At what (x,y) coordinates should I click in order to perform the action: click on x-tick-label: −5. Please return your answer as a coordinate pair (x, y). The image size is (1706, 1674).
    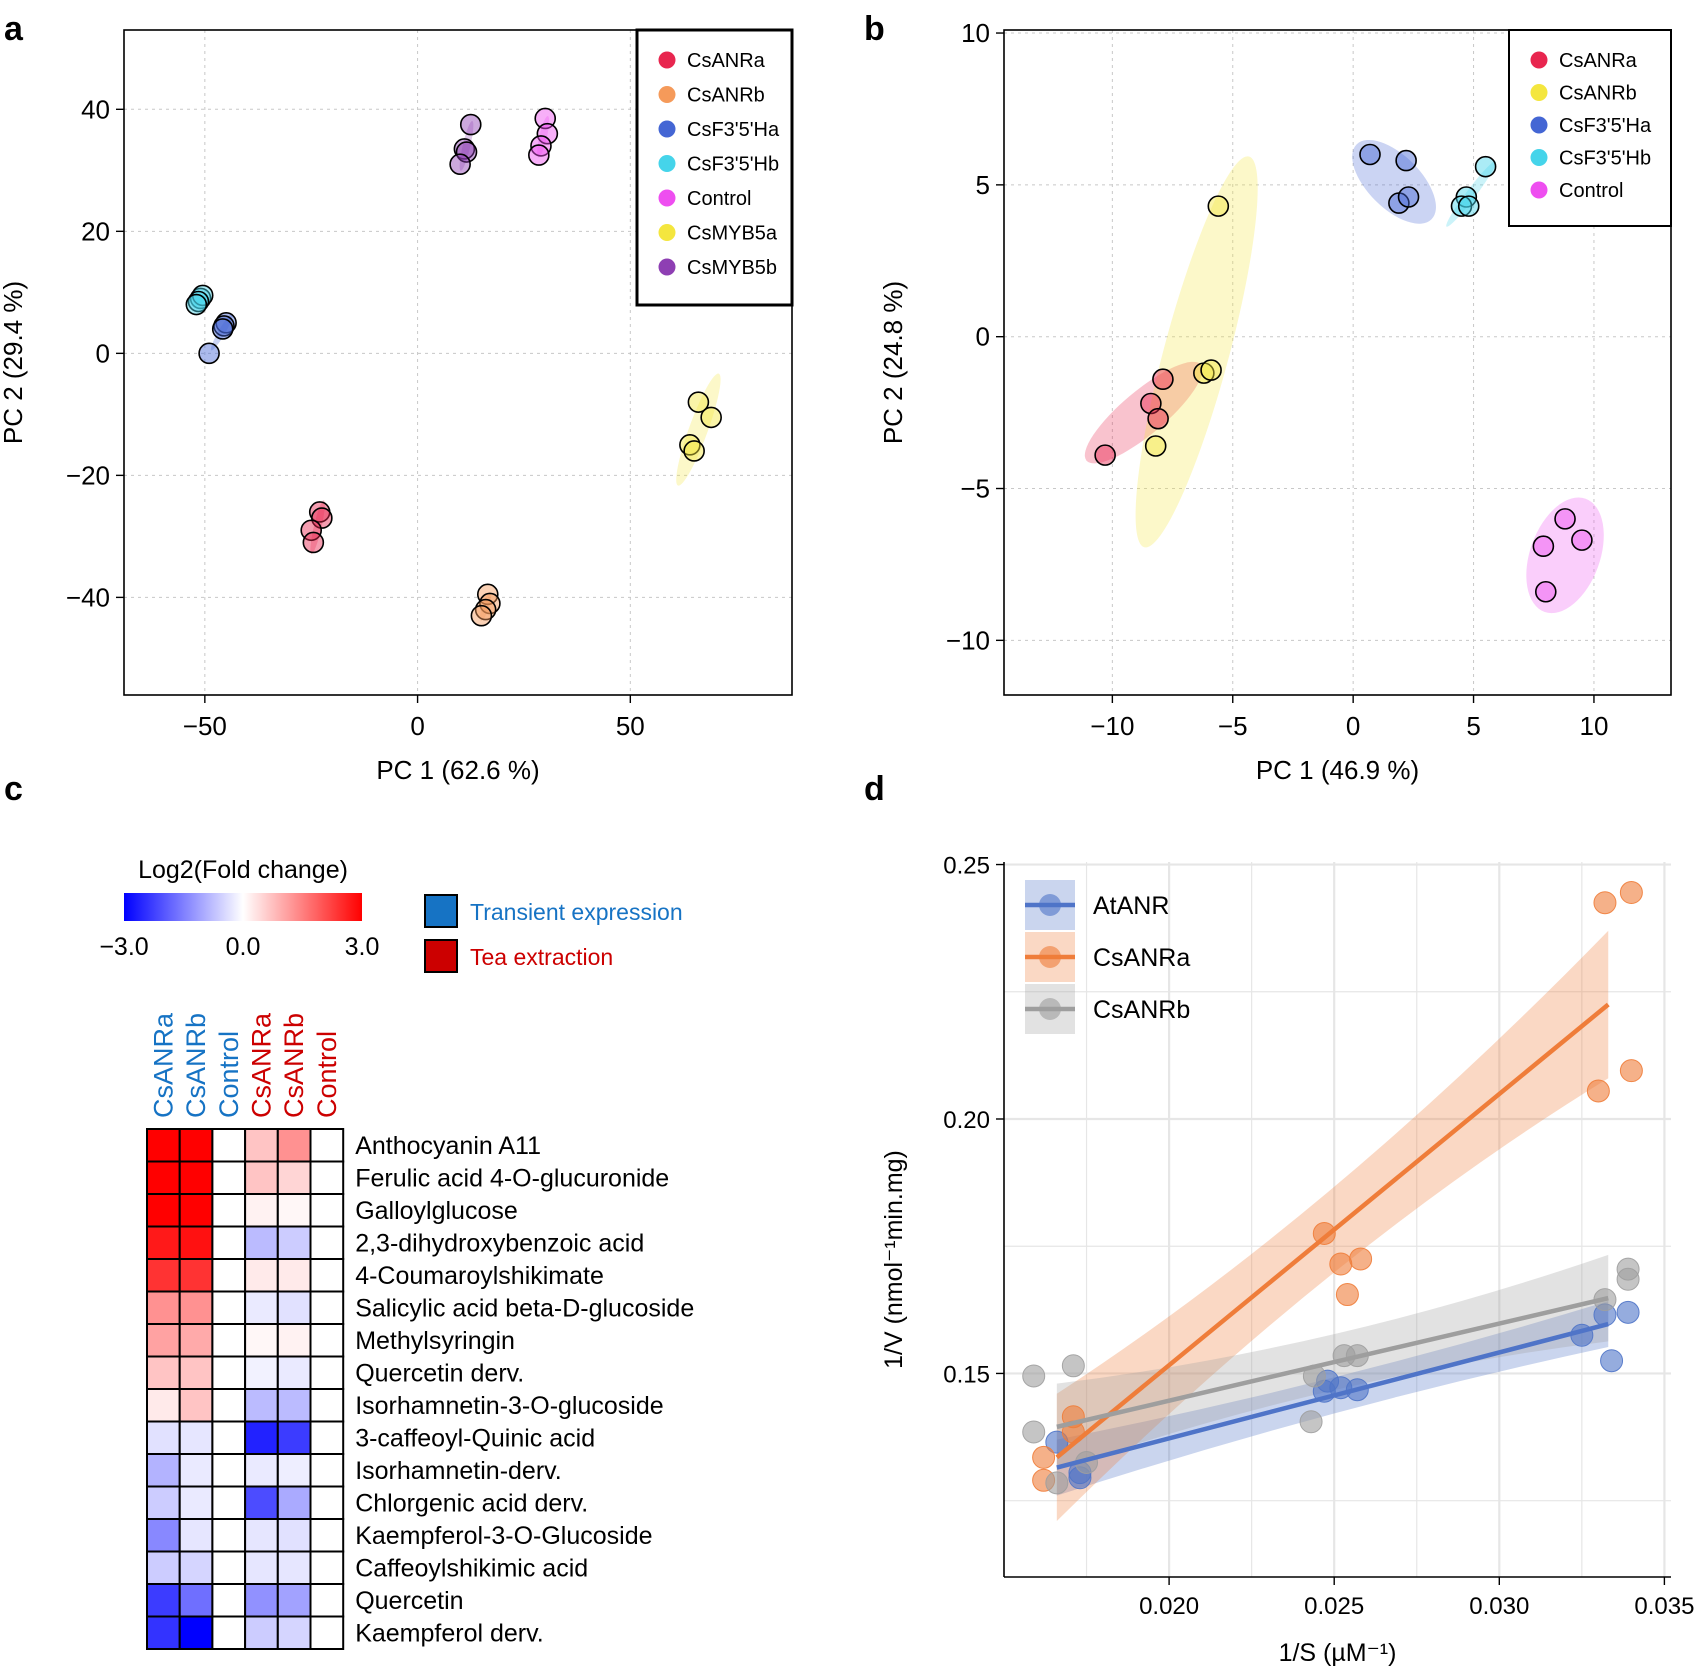
    Looking at the image, I should click on (1233, 726).